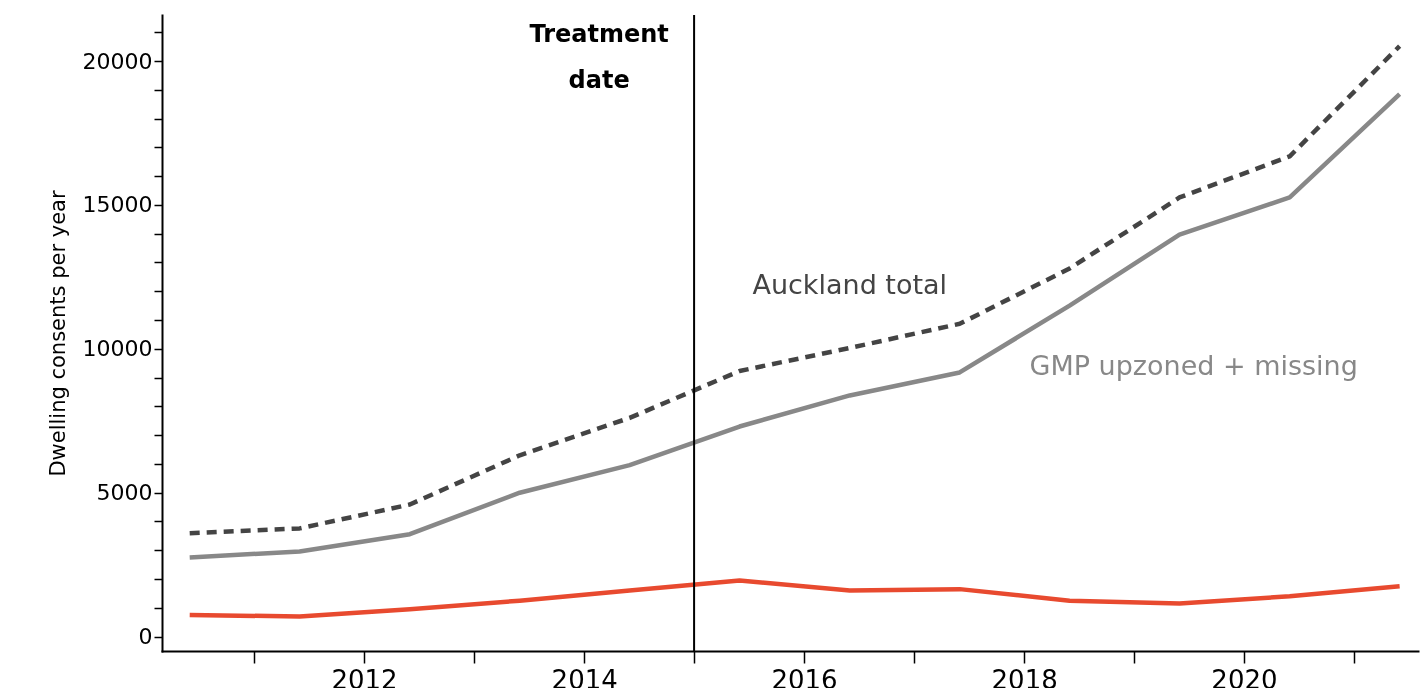 This screenshot has width=1420, height=688. I want to click on y-tick-label: 15000, so click(117, 205).